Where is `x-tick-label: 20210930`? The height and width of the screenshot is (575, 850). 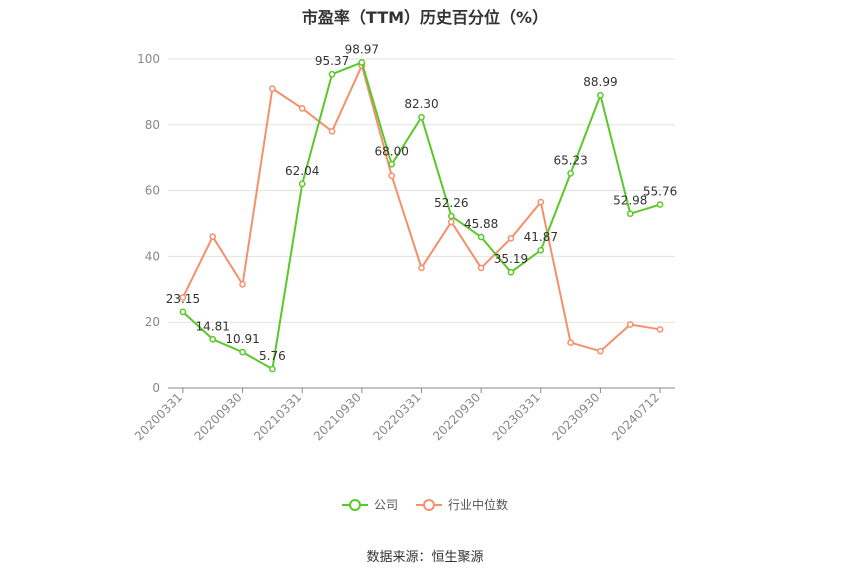
x-tick-label: 20210930 is located at coordinates (337, 416).